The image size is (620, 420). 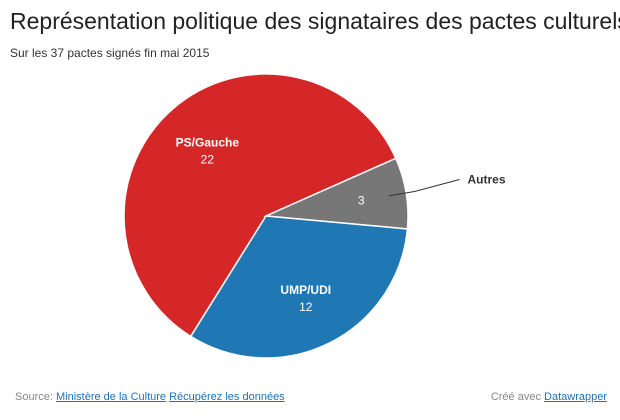 I want to click on pie-slice-ump-udi, so click(x=299, y=287).